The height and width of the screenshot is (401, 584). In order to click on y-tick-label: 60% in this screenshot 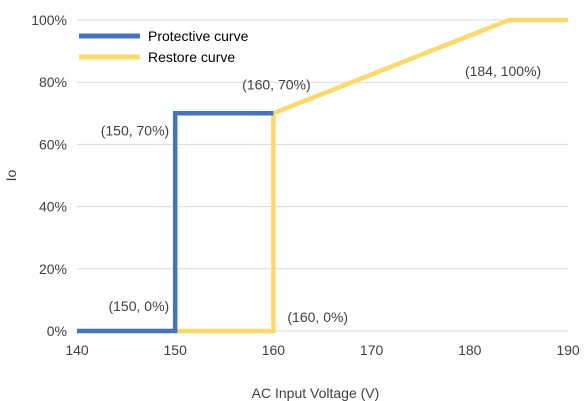, I will do `click(53, 144)`.